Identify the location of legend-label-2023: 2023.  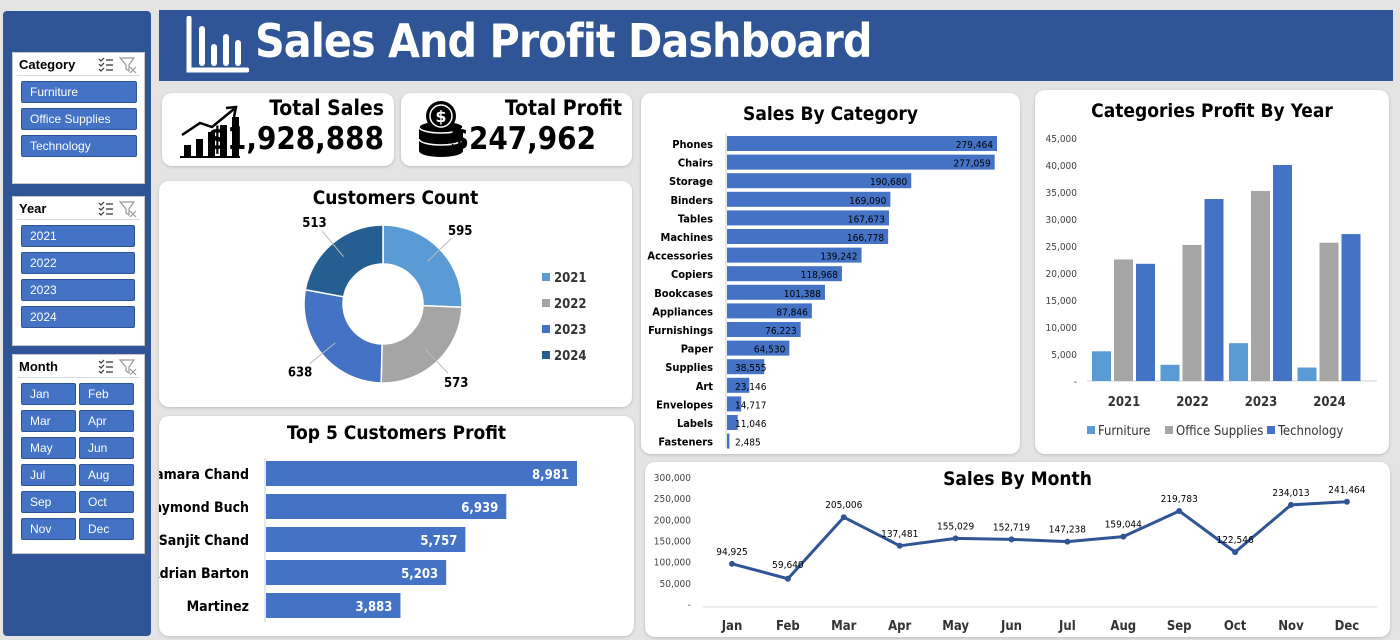
(570, 330).